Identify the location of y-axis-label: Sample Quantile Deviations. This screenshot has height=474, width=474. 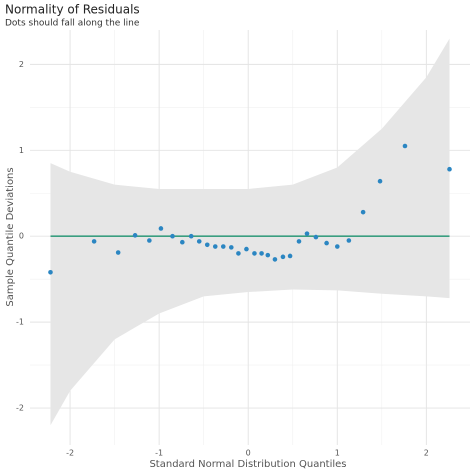
(10, 236).